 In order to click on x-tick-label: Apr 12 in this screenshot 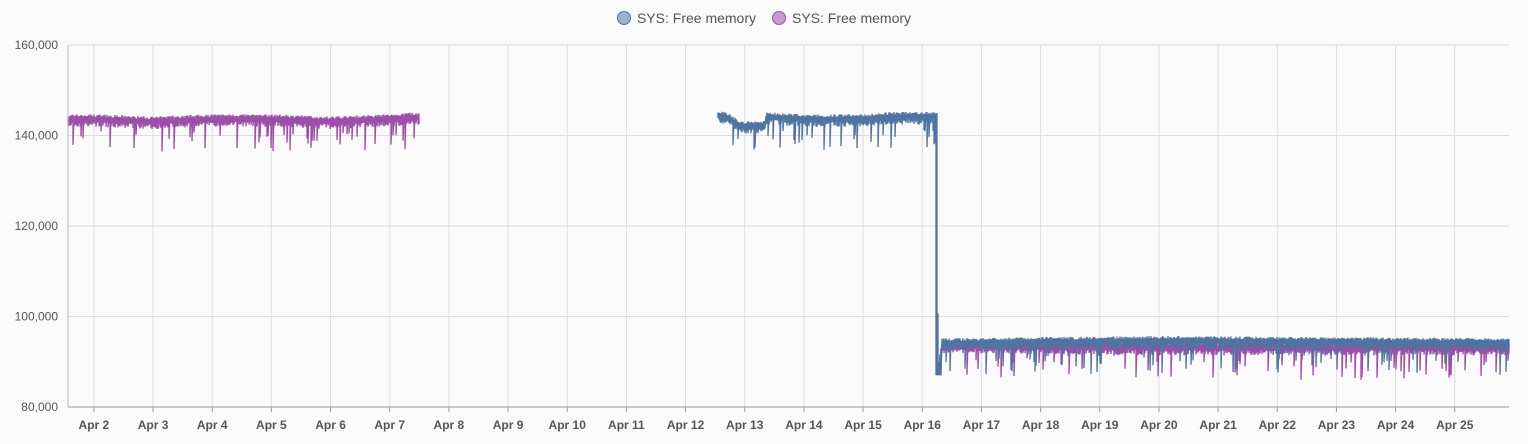, I will do `click(686, 425)`.